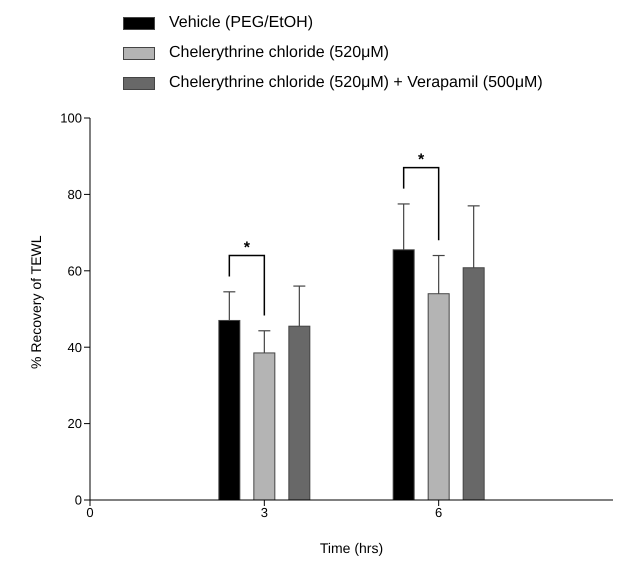 The height and width of the screenshot is (568, 635). Describe the element at coordinates (352, 548) in the screenshot. I see `x-axis-title: Time (hrs)` at that location.